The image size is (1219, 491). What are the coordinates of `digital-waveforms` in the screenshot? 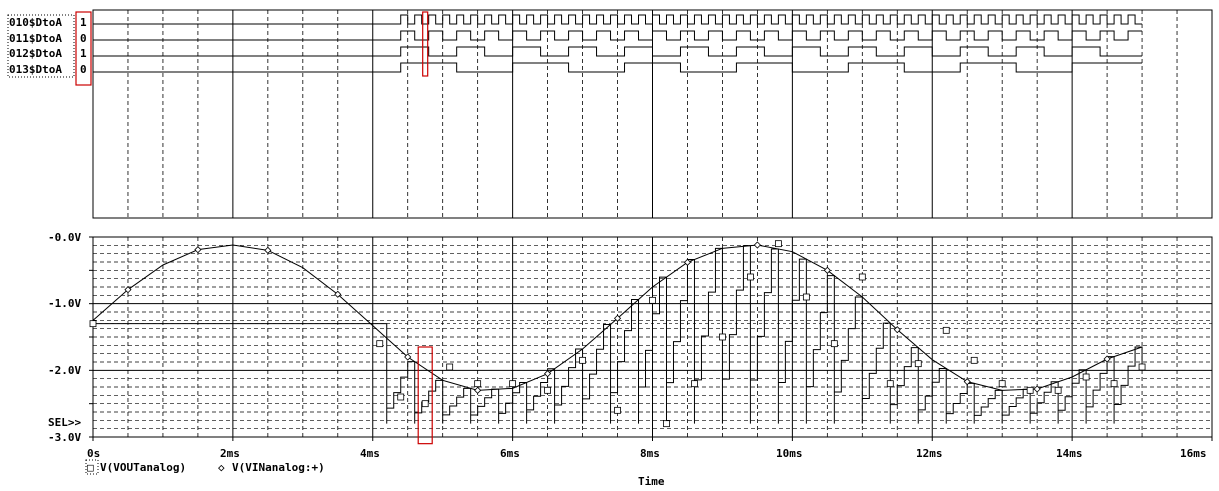 It's located at (618, 43).